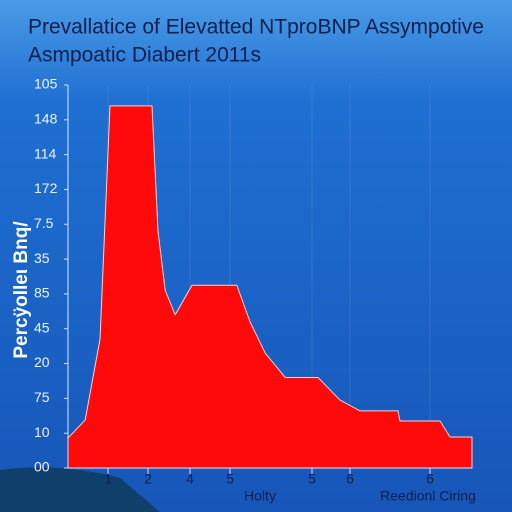 The height and width of the screenshot is (512, 512). What do you see at coordinates (80, 489) in the screenshot?
I see `corner-shape` at bounding box center [80, 489].